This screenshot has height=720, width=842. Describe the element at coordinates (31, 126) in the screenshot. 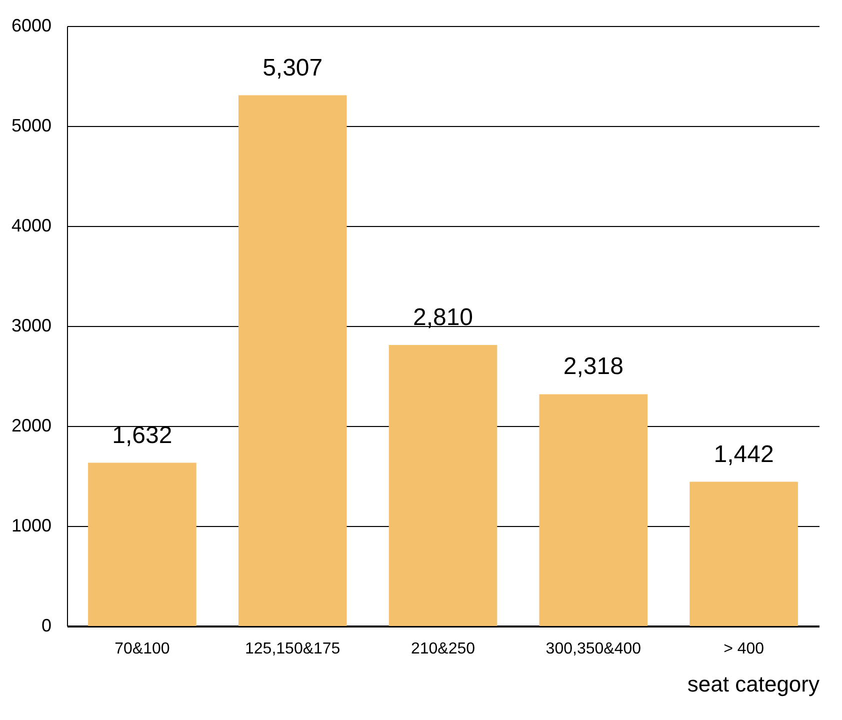

I see `y-tick-label: 5000` at that location.